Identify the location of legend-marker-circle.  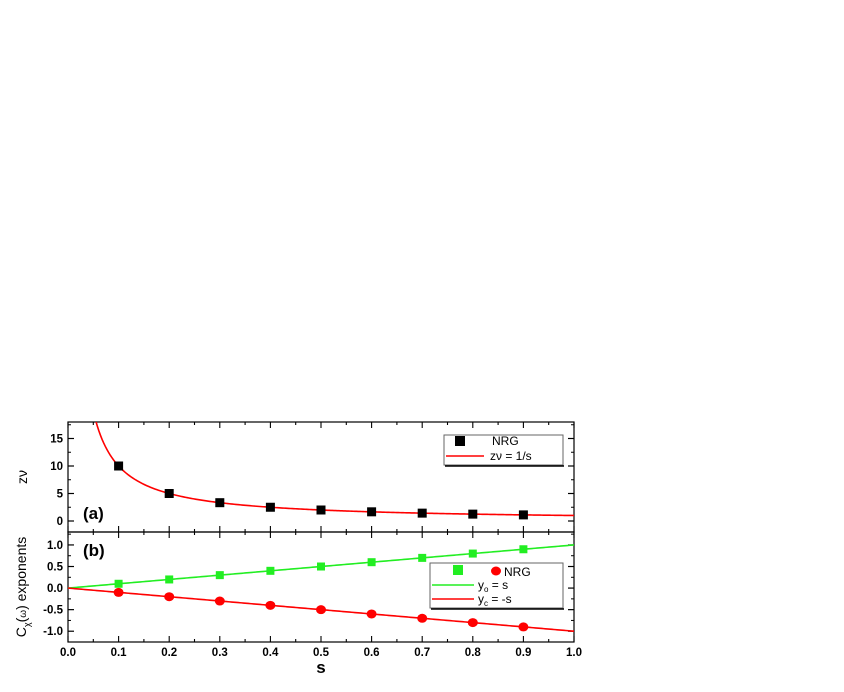
(496, 571).